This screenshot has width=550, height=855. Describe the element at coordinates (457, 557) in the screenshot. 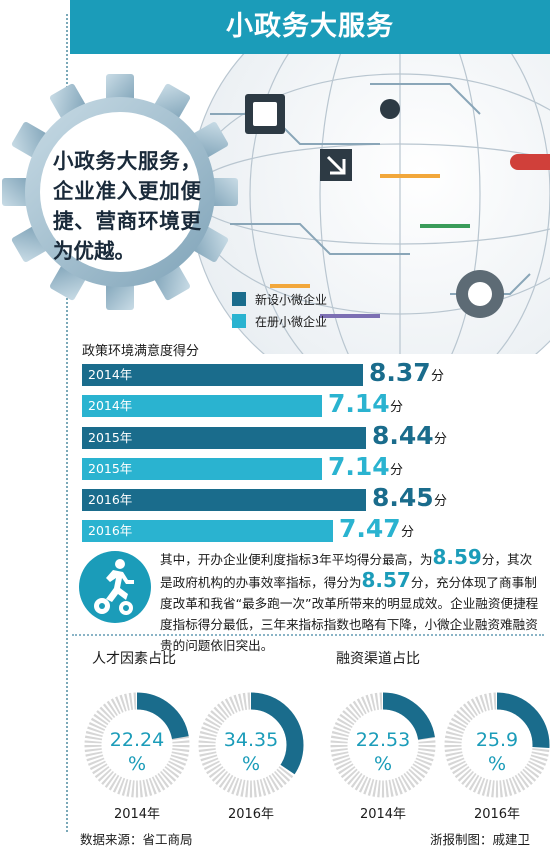

I see `desc-highlight-1: 8.59` at that location.